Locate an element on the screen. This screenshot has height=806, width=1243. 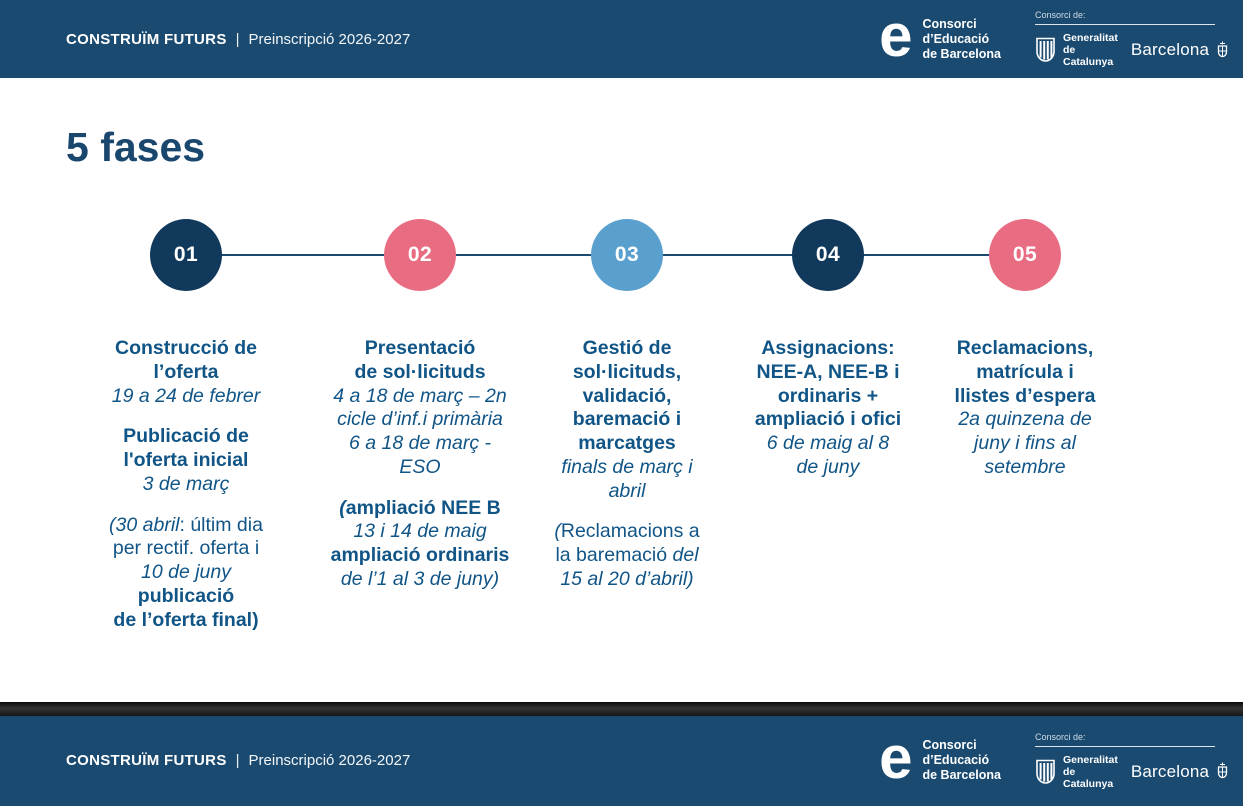
phase-circle: 05 is located at coordinates (1025, 255).